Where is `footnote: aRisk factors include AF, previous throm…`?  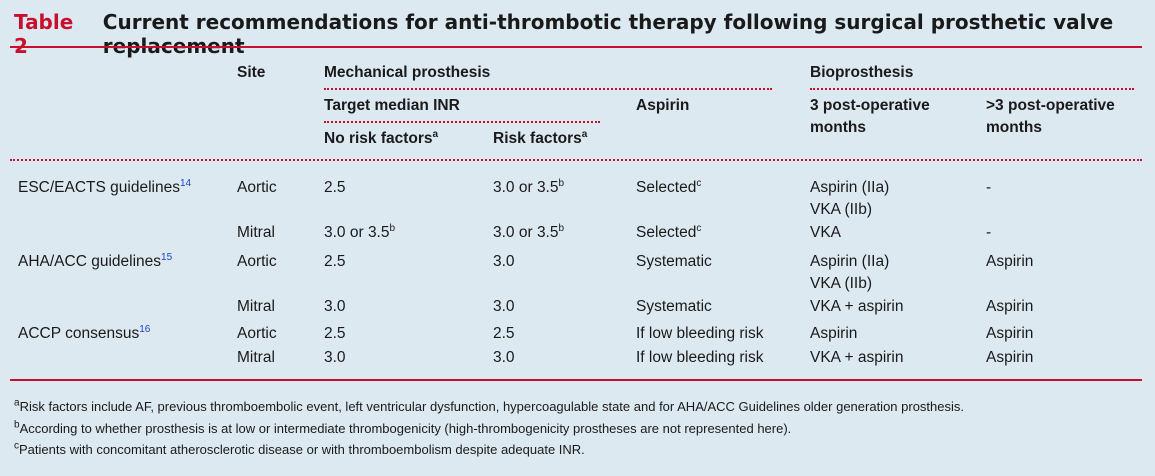
footnote: aRisk factors include AF, previous throm… is located at coordinates (489, 405).